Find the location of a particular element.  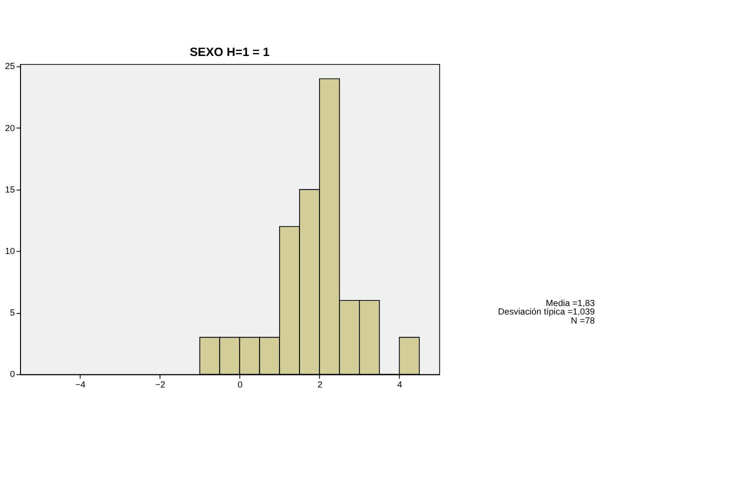

text: N =78 is located at coordinates (582, 320).